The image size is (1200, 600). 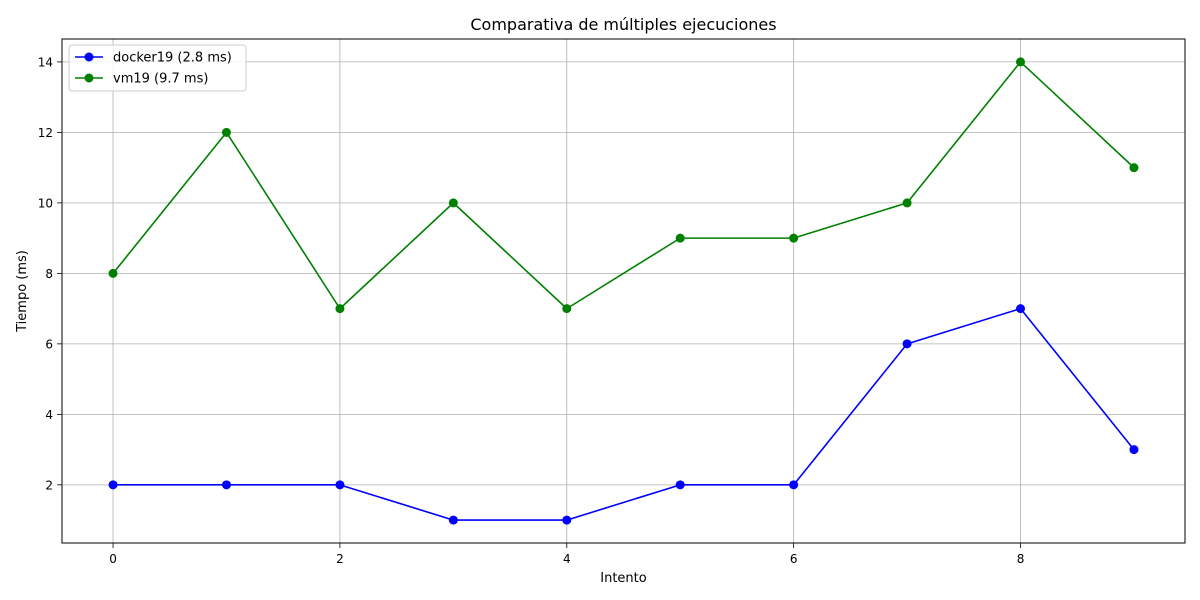 I want to click on y-tick-label: 2, so click(x=49, y=485).